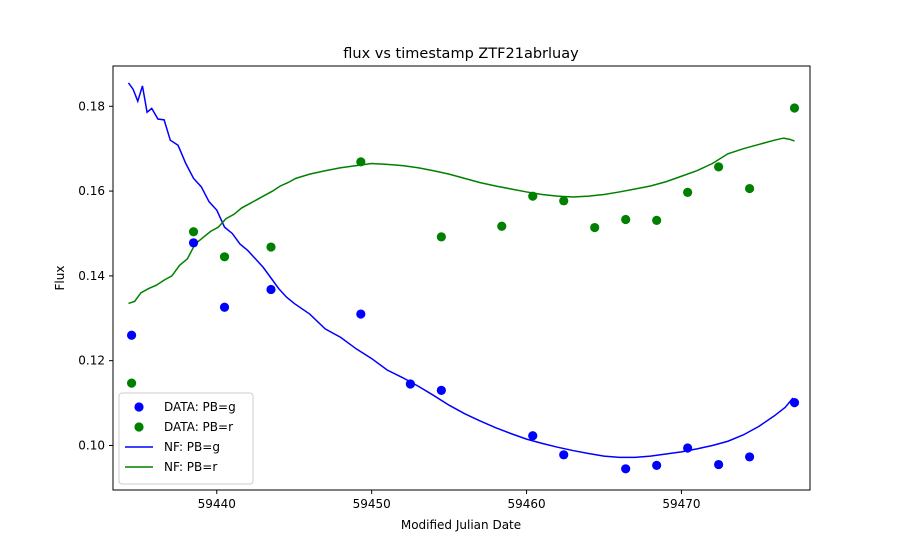 Image resolution: width=900 pixels, height=550 pixels. What do you see at coordinates (372, 504) in the screenshot?
I see `x-tick-label-1: 59450` at bounding box center [372, 504].